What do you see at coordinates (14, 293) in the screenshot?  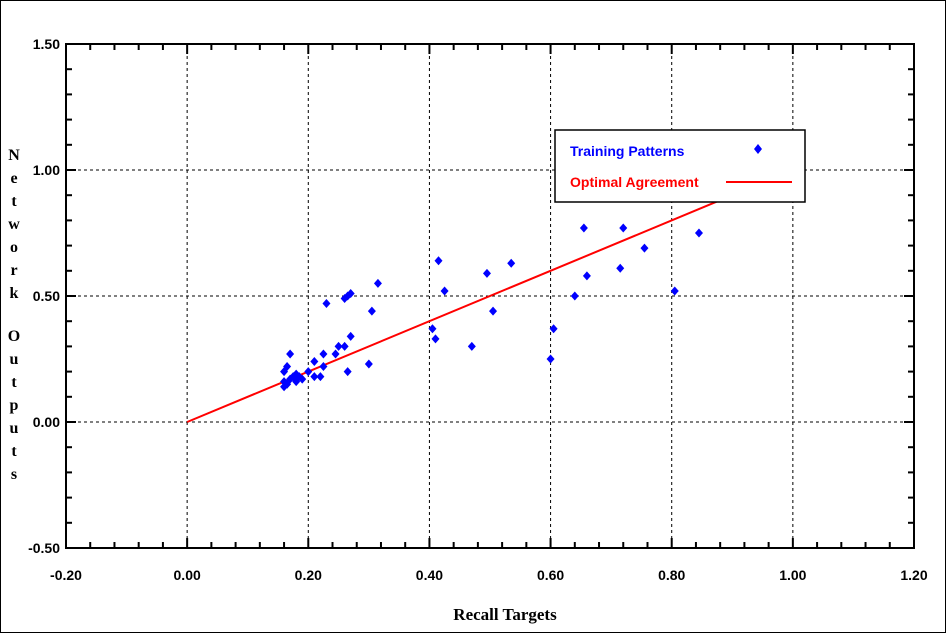 I see `y-axis-label-char: k` at bounding box center [14, 293].